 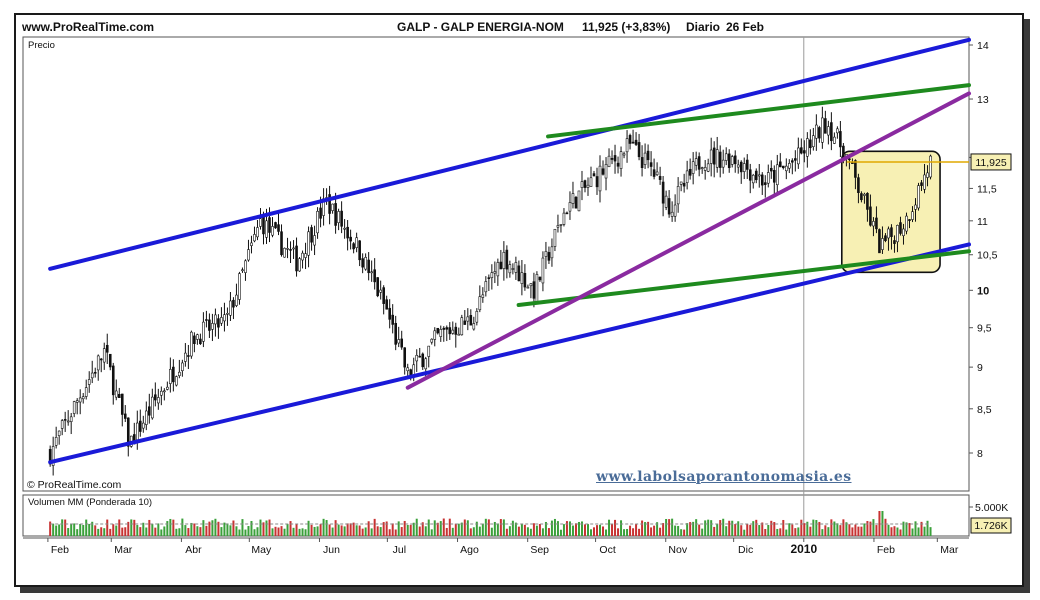 I want to click on last-price-label: 11,925, so click(x=990, y=163).